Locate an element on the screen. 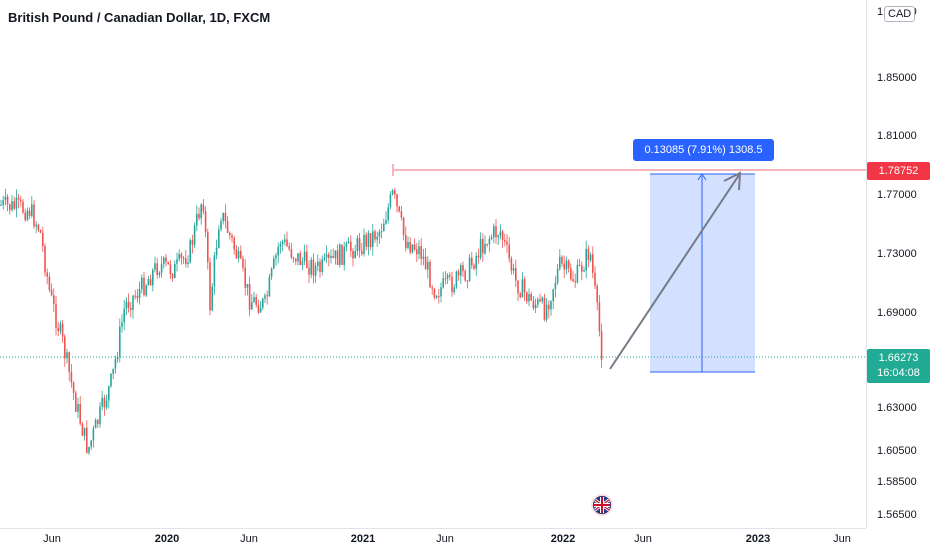 The height and width of the screenshot is (551, 932). projection-arrow-line is located at coordinates (674, 272).